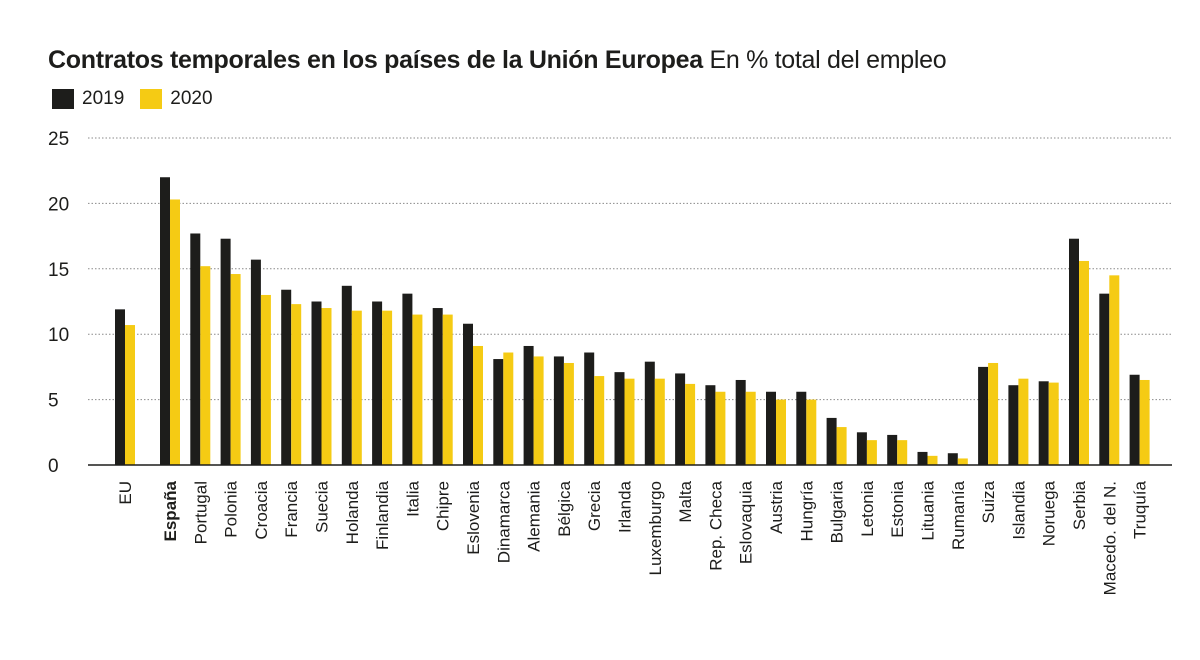 The height and width of the screenshot is (660, 1200). I want to click on chart-subtitle: En % total del empleo, so click(828, 60).